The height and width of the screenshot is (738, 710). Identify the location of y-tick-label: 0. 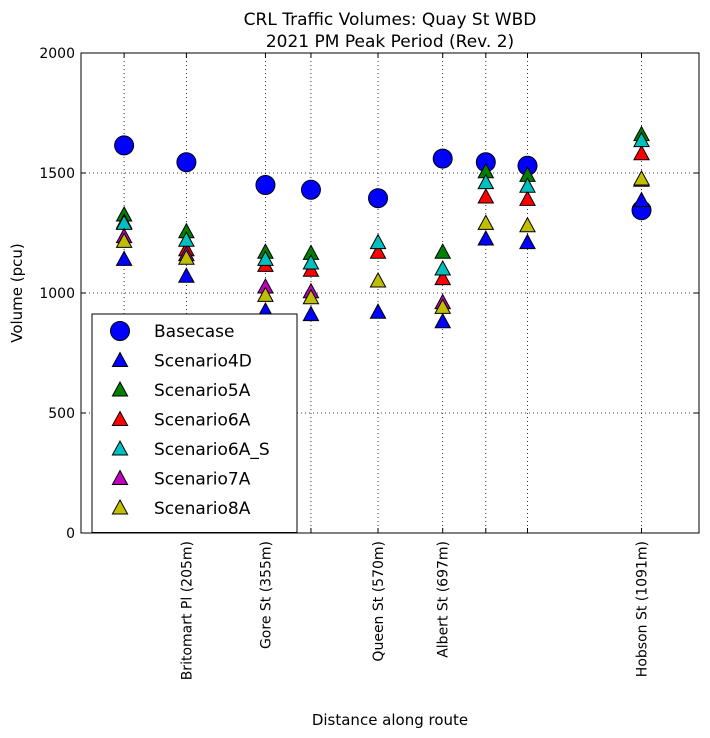
(70, 534).